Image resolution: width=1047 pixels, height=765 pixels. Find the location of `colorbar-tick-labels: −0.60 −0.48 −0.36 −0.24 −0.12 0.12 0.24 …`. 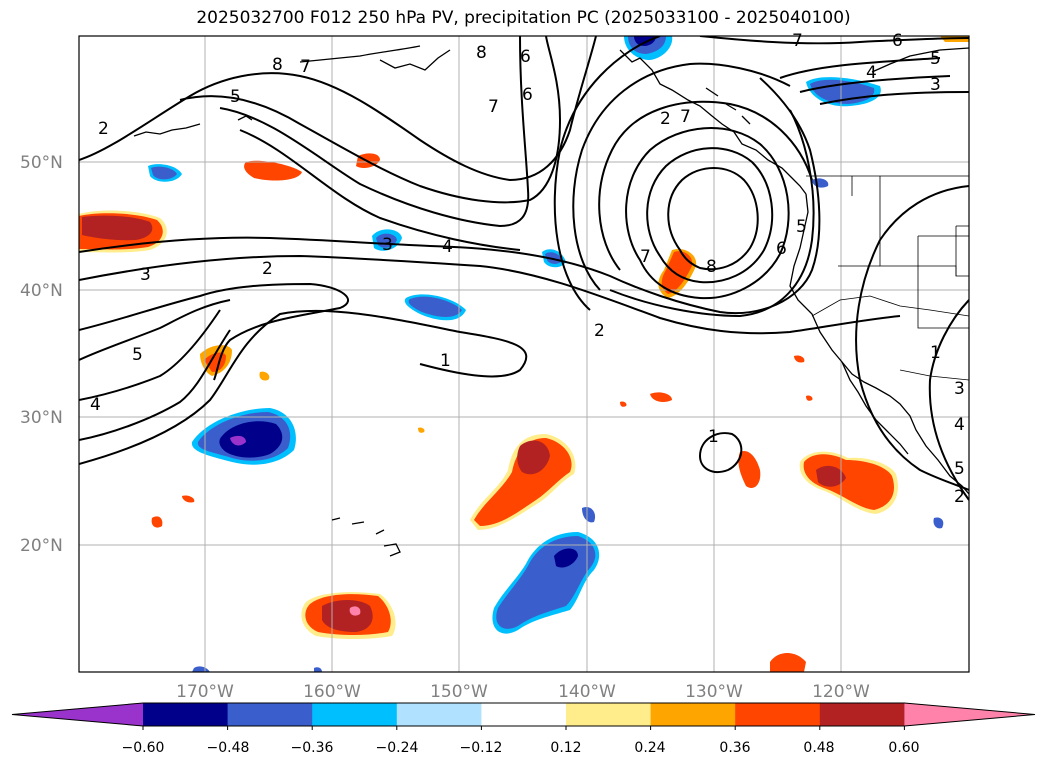

colorbar-tick-labels: −0.60 −0.48 −0.36 −0.24 −0.12 0.12 0.24 … is located at coordinates (521, 748).